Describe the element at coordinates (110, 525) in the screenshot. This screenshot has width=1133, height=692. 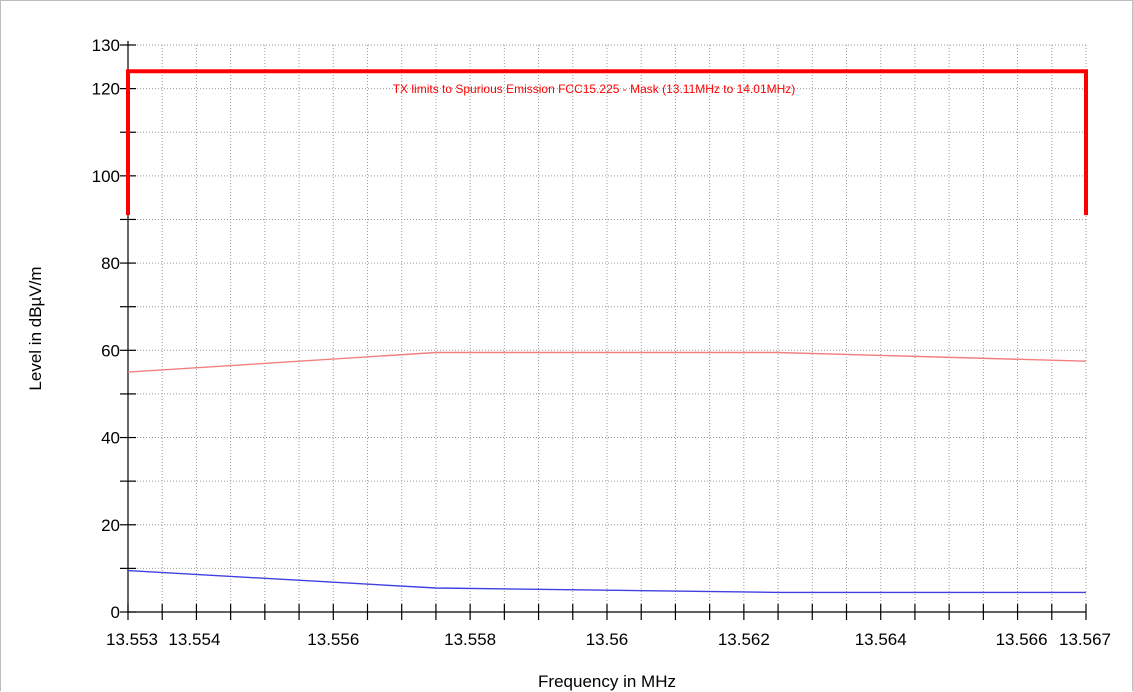
I see `y-tick-label: 20` at that location.